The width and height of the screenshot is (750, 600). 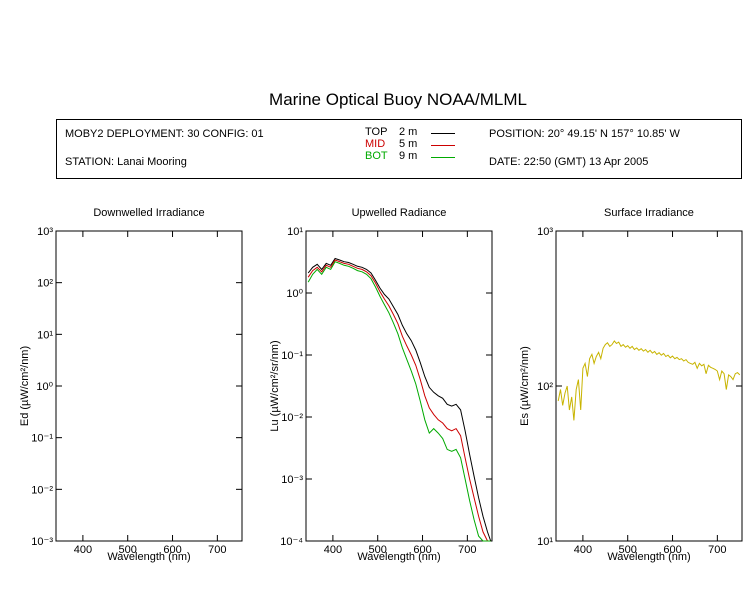 What do you see at coordinates (399, 213) in the screenshot?
I see `chart-title: Upwelled Radiance` at bounding box center [399, 213].